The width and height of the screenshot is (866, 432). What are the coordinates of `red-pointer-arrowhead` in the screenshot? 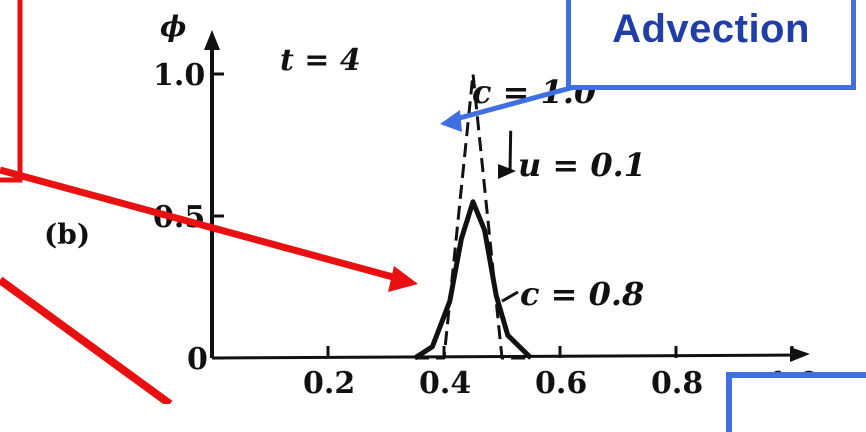 It's located at (403, 279).